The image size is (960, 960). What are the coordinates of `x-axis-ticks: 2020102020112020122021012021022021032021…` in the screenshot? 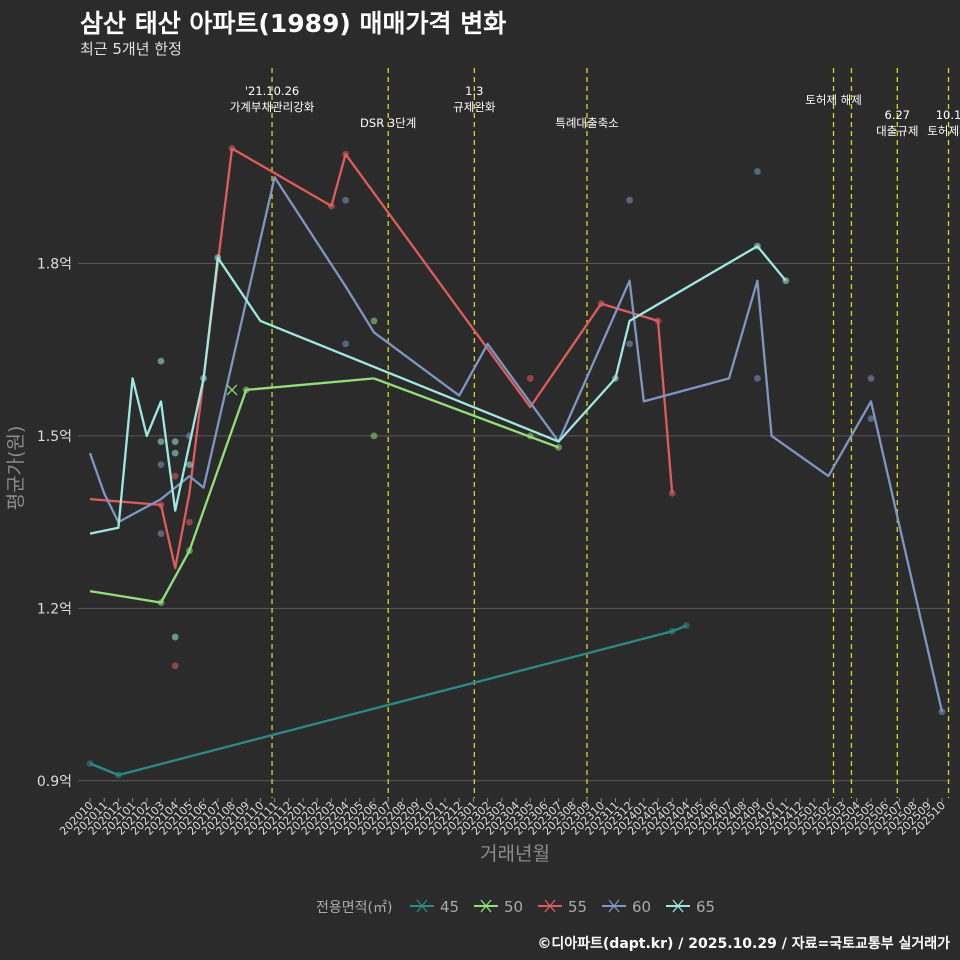 It's located at (502, 818).